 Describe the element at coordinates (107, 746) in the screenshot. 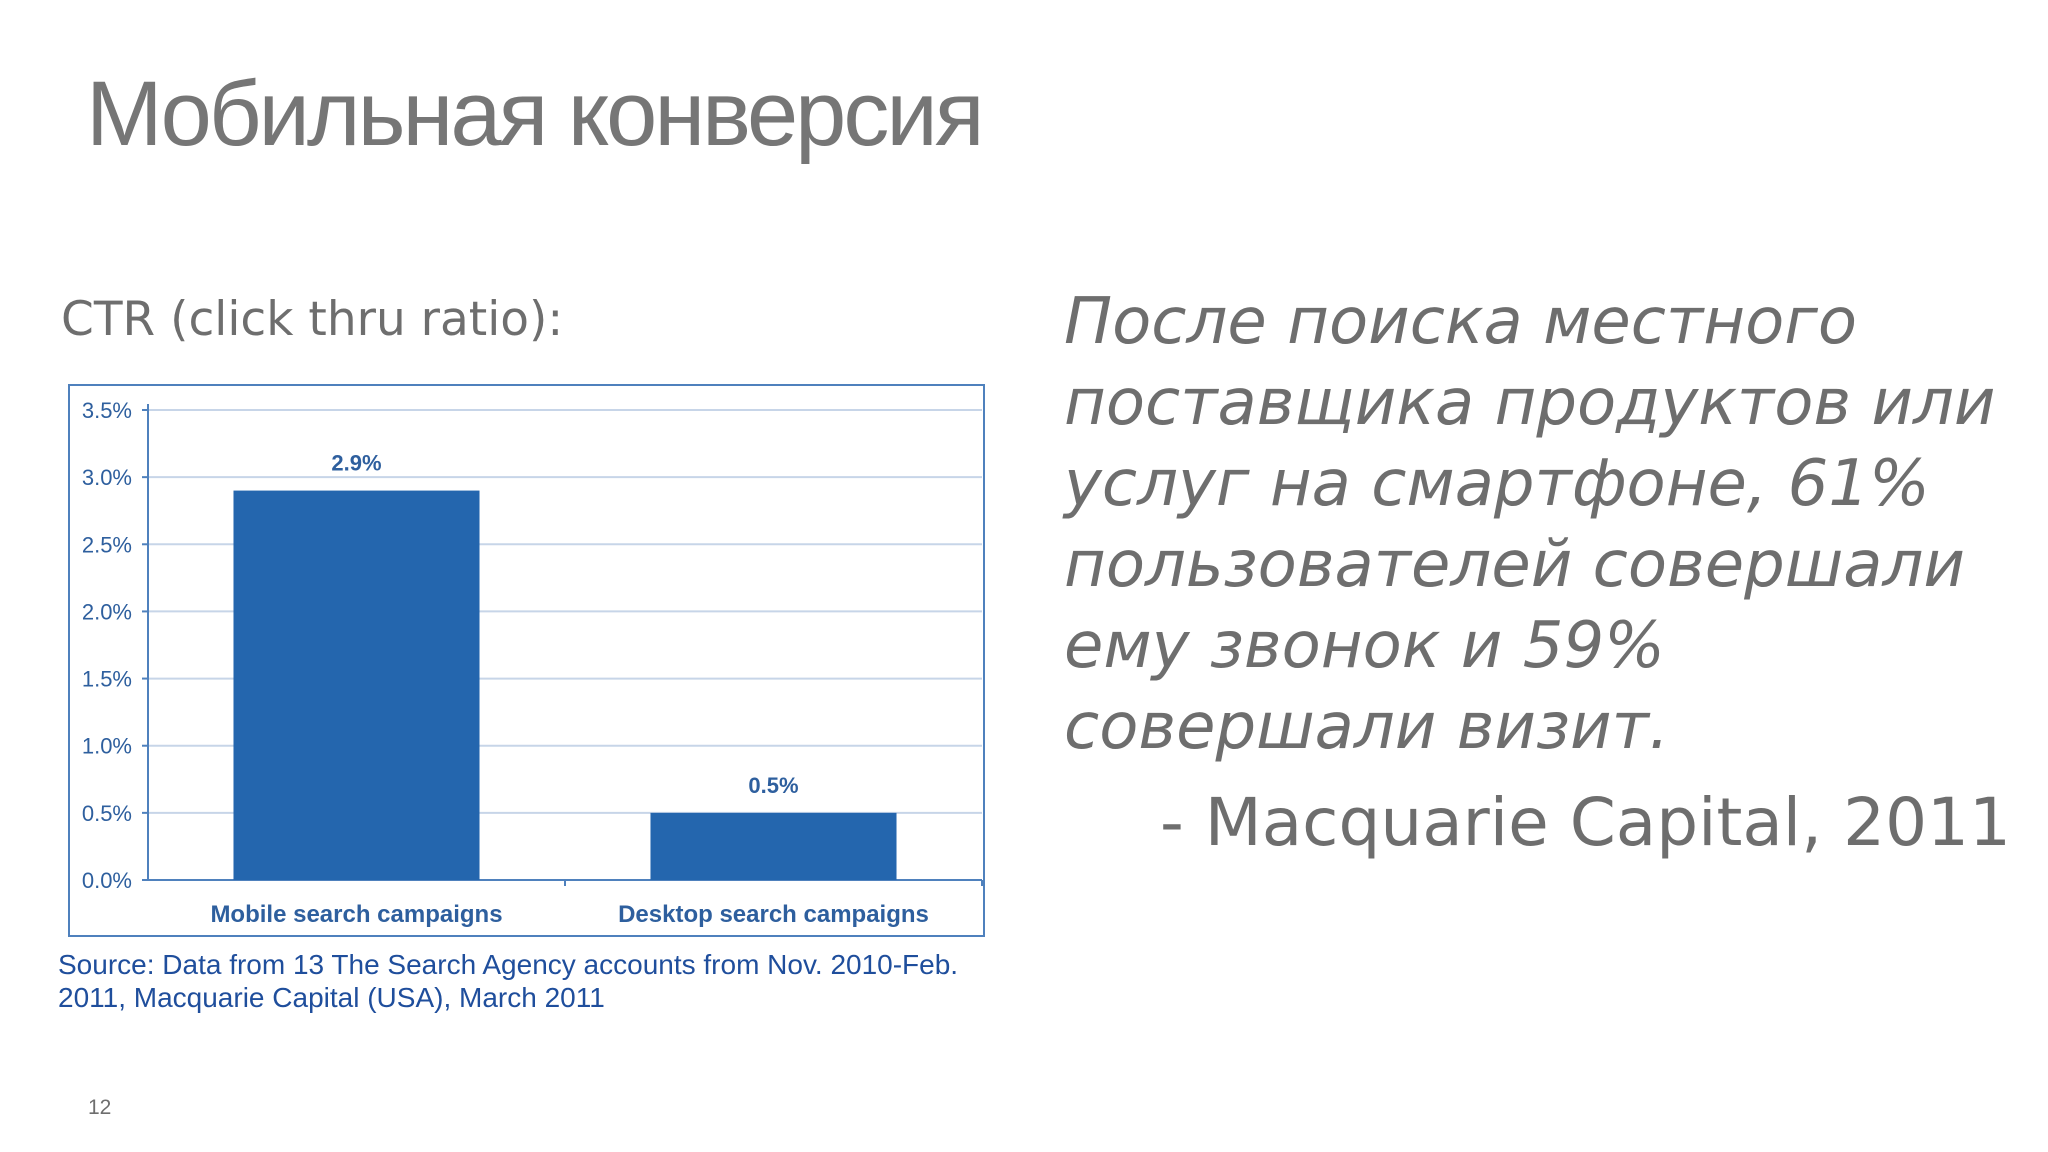

I see `y-tick-label: 1.0%` at that location.